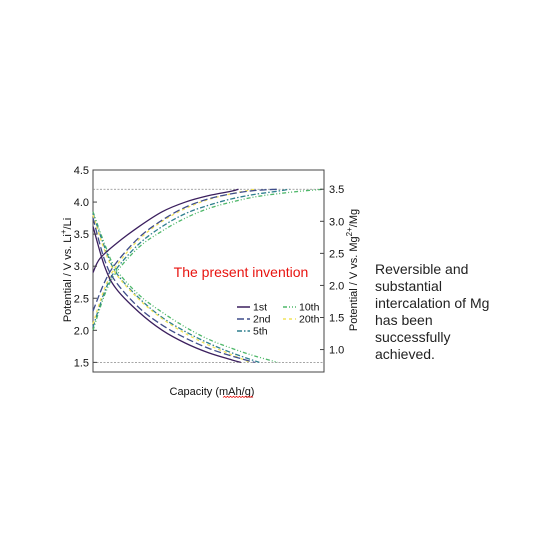  Describe the element at coordinates (260, 332) in the screenshot. I see `legend-label-5th: 5th` at that location.